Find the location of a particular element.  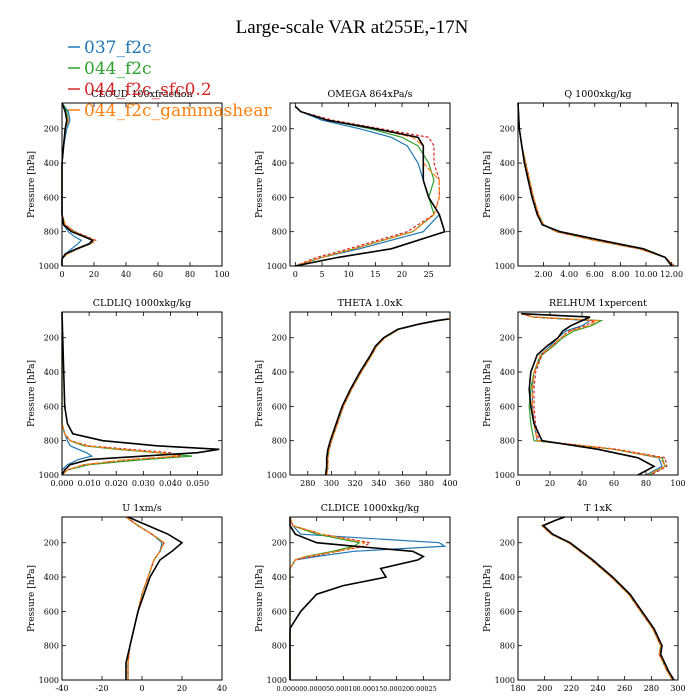

figure-title: Large-scale VAR at255E,-17N is located at coordinates (352, 27).